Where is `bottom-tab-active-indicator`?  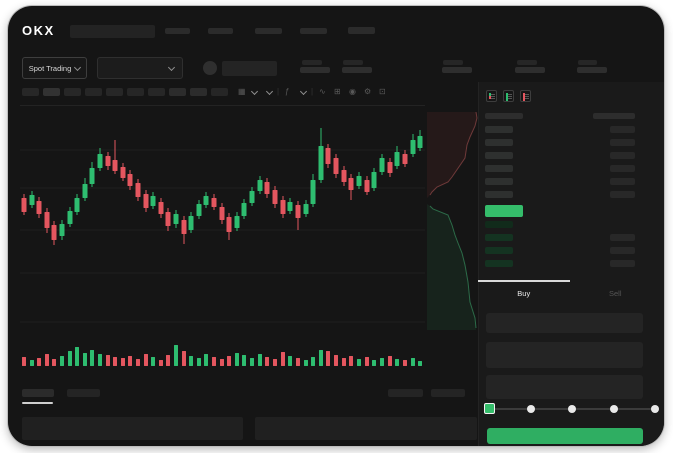
bottom-tab-active-indicator is located at coordinates (37, 403).